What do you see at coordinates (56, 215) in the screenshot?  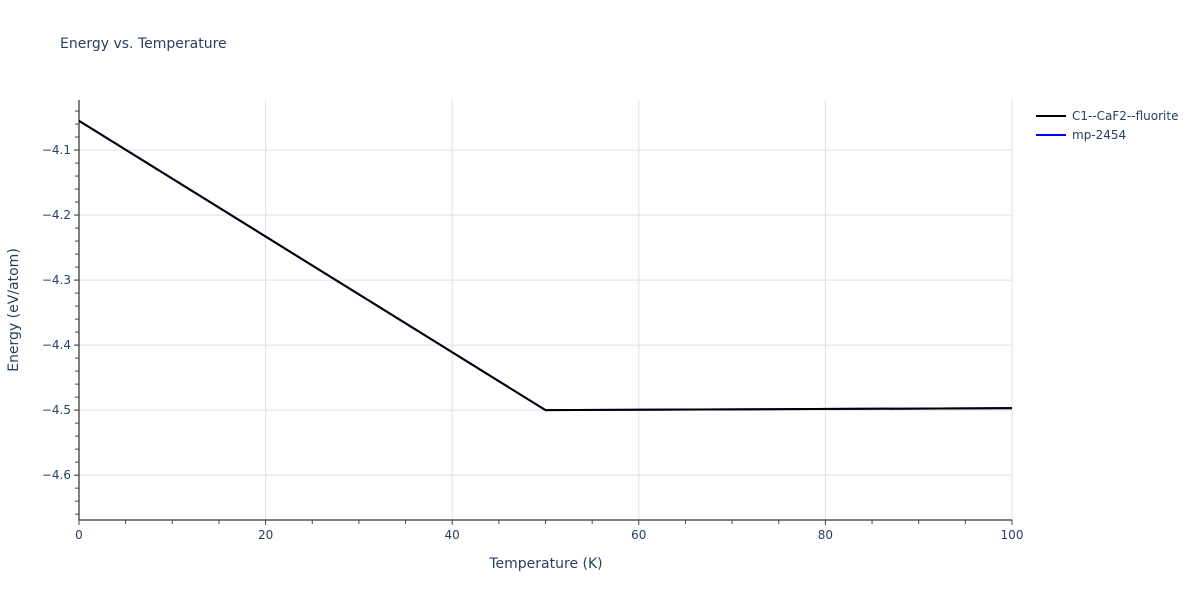 I see `svg-text: −4.2` at bounding box center [56, 215].